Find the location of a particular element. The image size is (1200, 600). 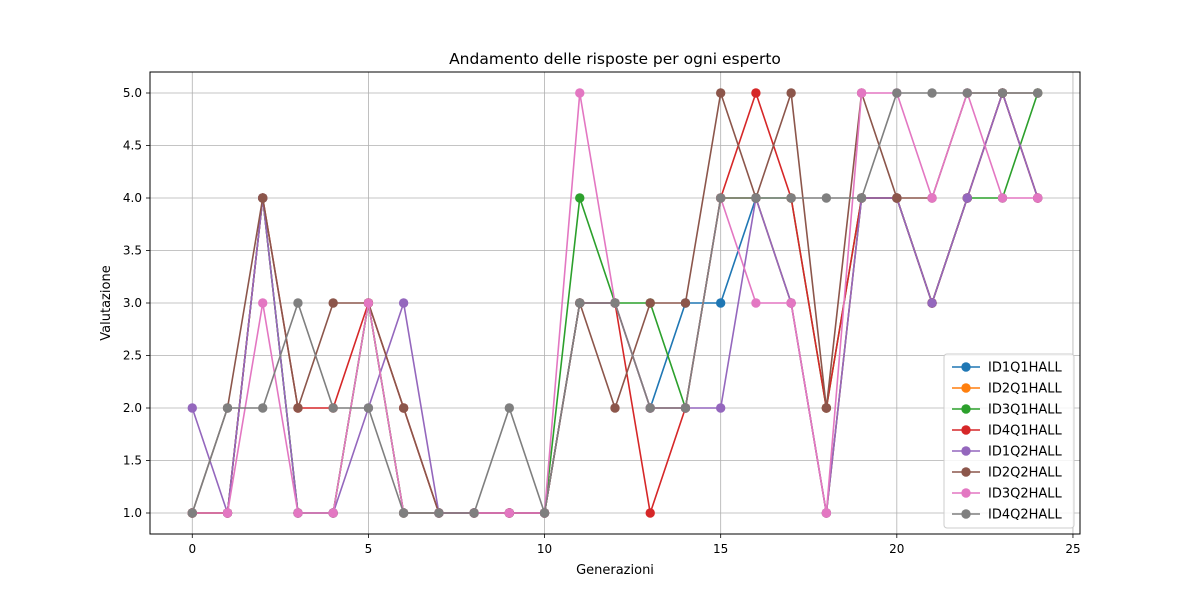

y-axis-label: Valutazione is located at coordinates (106, 302).